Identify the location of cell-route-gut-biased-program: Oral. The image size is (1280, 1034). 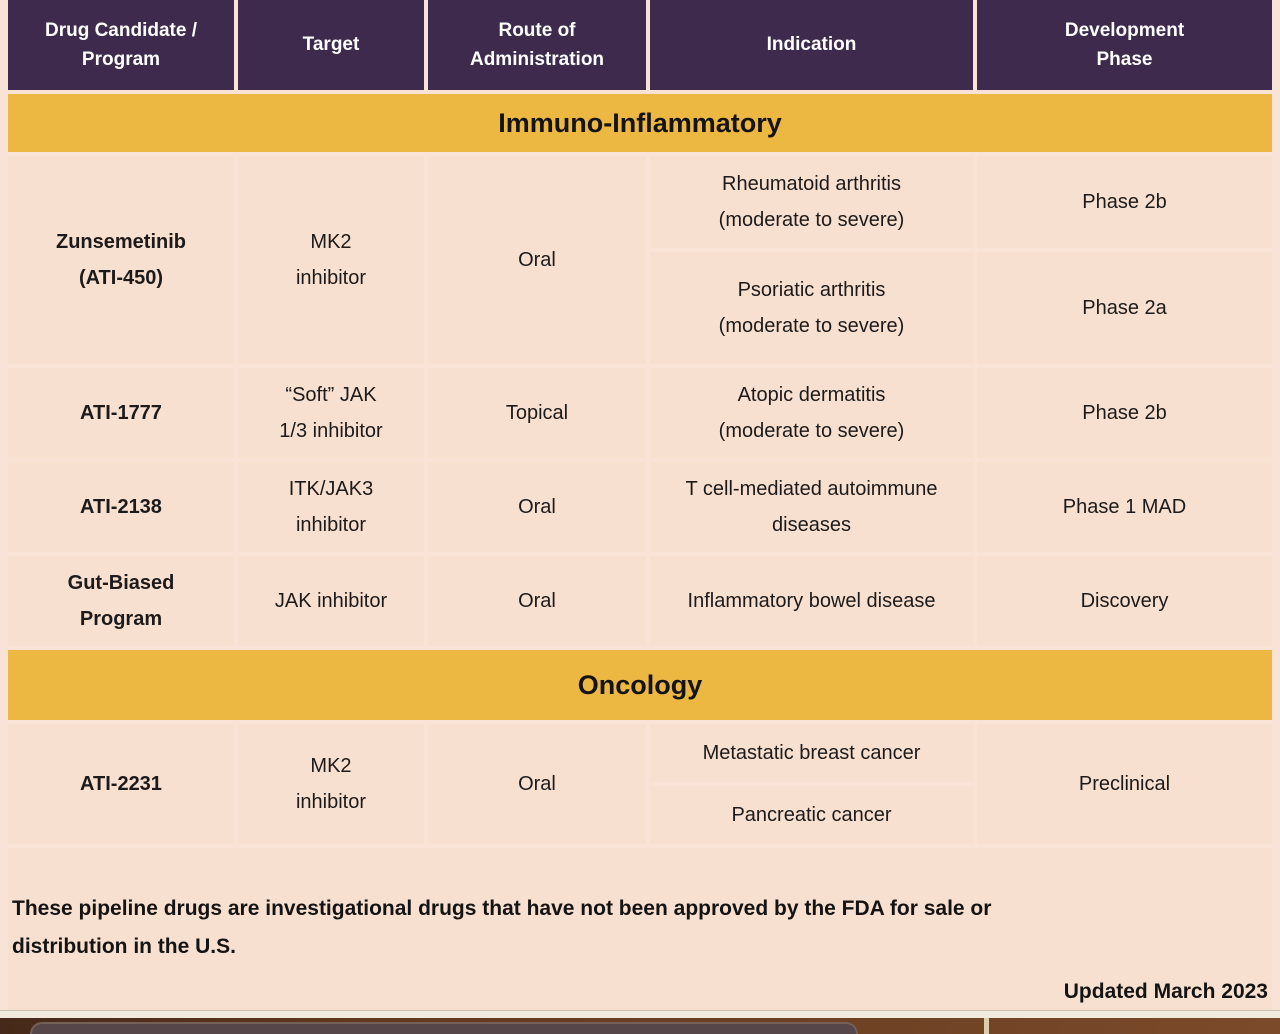
(537, 601).